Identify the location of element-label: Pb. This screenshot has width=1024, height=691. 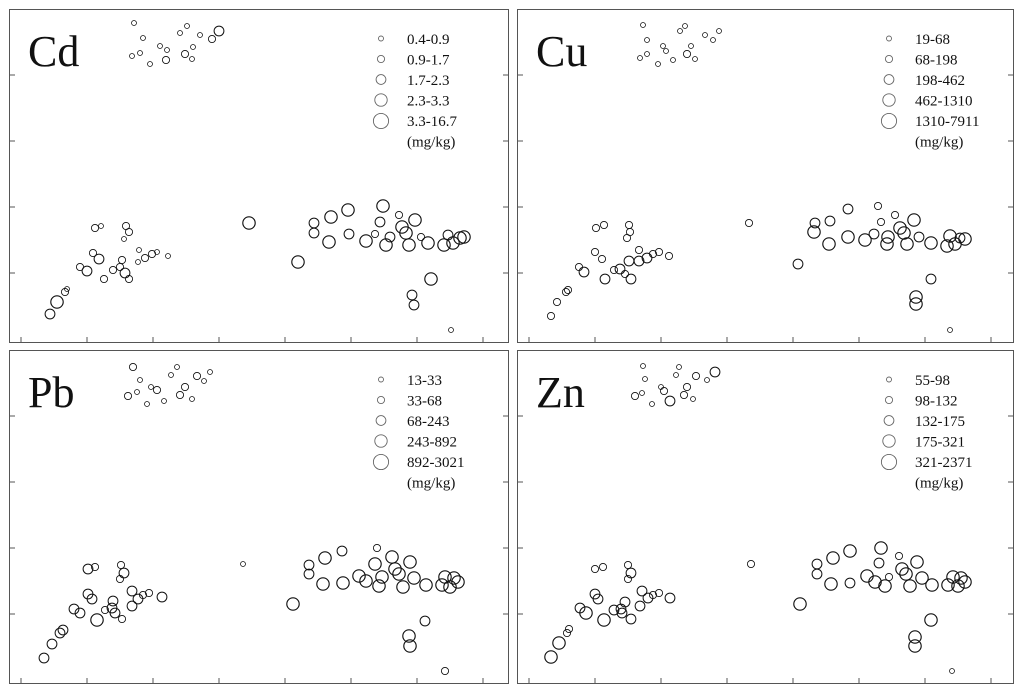
(51, 392).